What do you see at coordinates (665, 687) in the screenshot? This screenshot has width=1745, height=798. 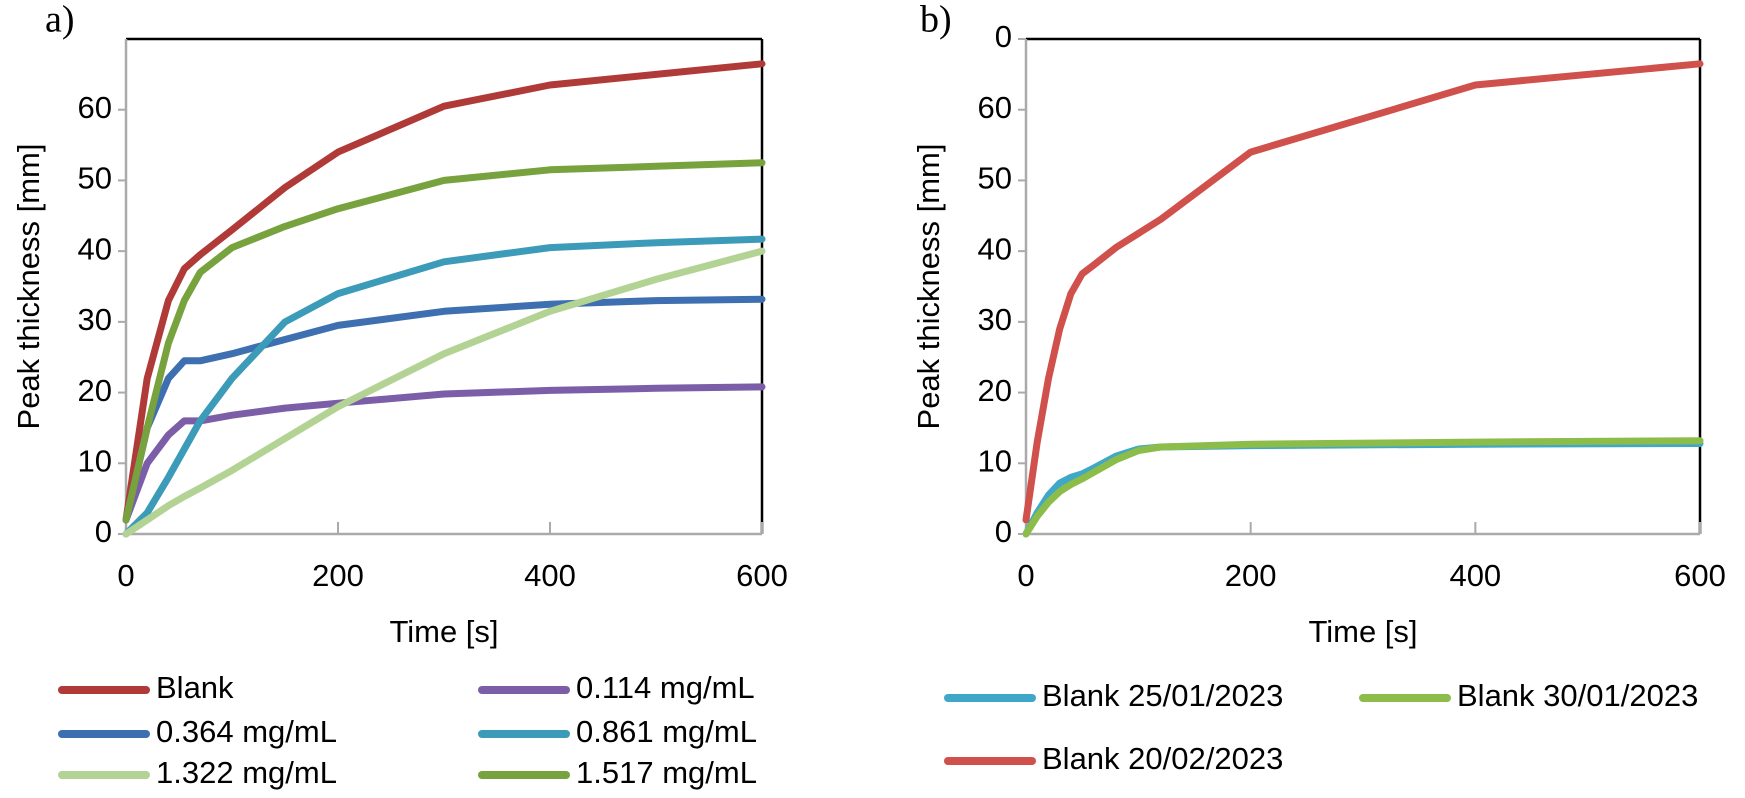 I see `legend-label: 0.114 mg/mL` at bounding box center [665, 687].